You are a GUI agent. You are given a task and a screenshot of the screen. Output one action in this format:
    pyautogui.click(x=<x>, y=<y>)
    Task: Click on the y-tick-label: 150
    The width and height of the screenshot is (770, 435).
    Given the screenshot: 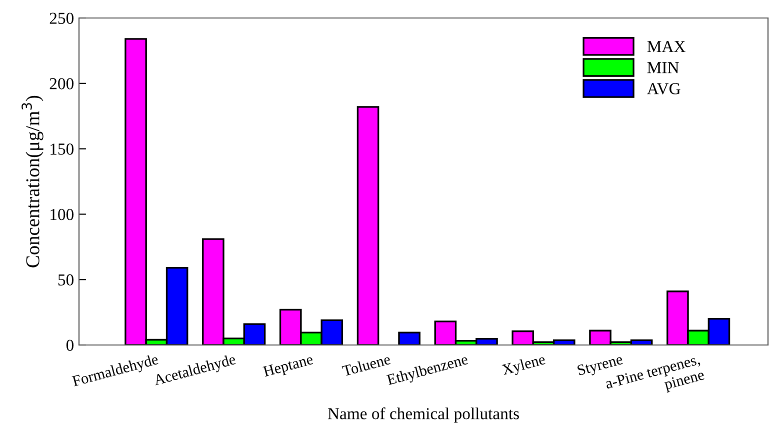 What is the action you would take?
    pyautogui.click(x=62, y=149)
    